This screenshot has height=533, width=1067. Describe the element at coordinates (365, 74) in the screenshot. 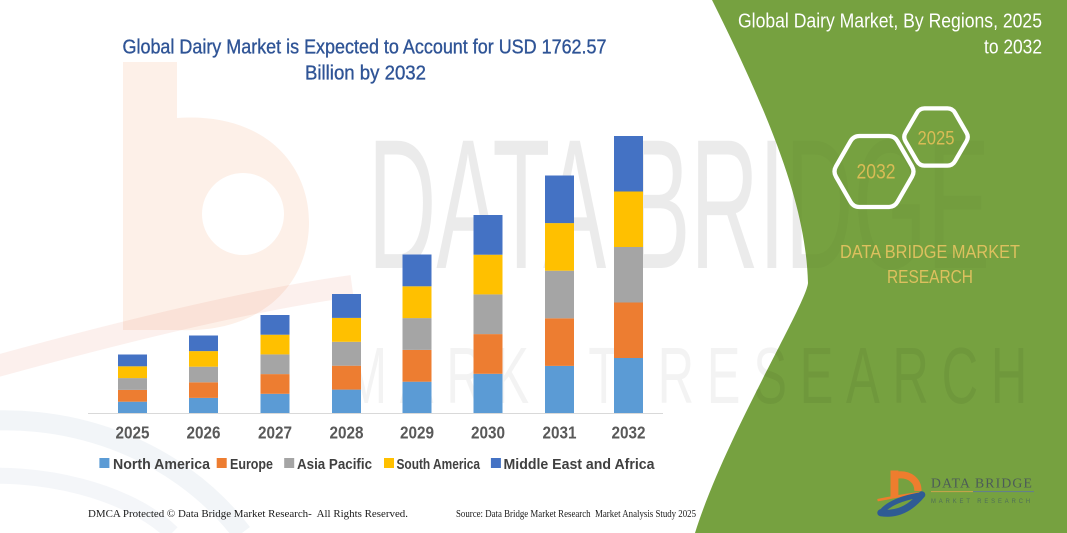

I see `svg-text: Billion by 2032` at that location.